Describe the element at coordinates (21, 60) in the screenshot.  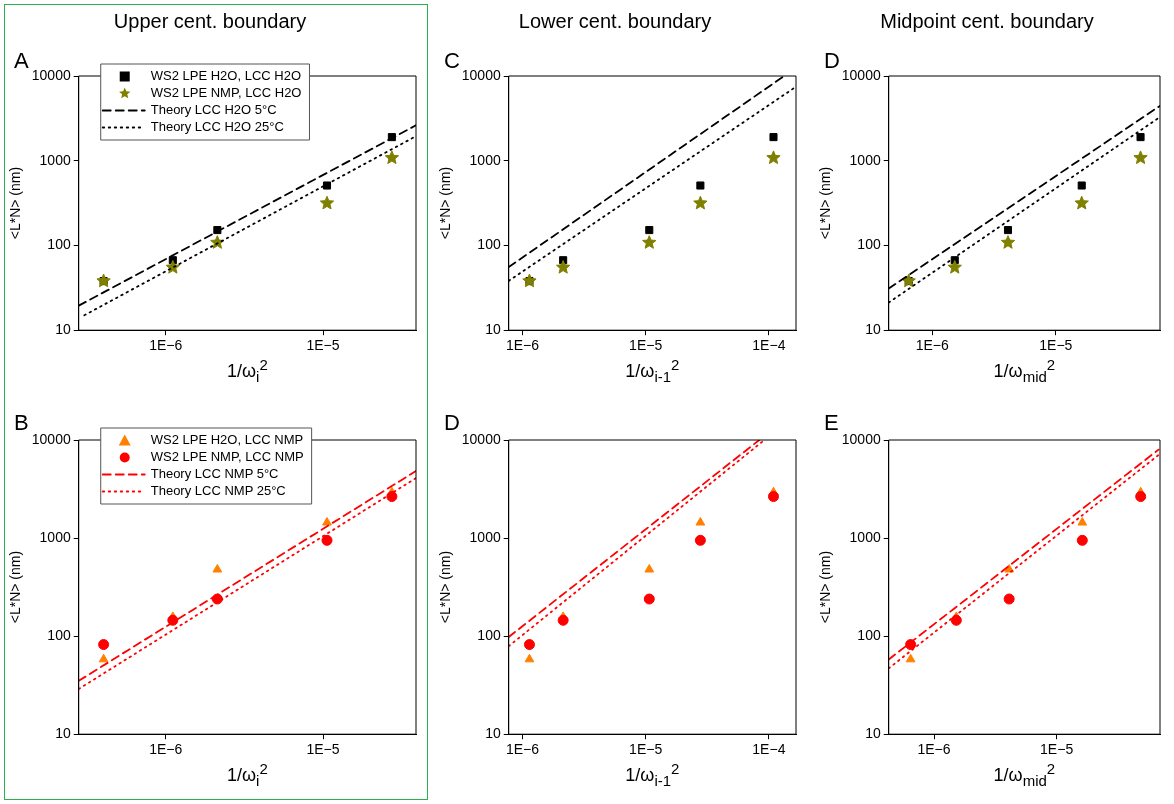
I see `text: A` at that location.